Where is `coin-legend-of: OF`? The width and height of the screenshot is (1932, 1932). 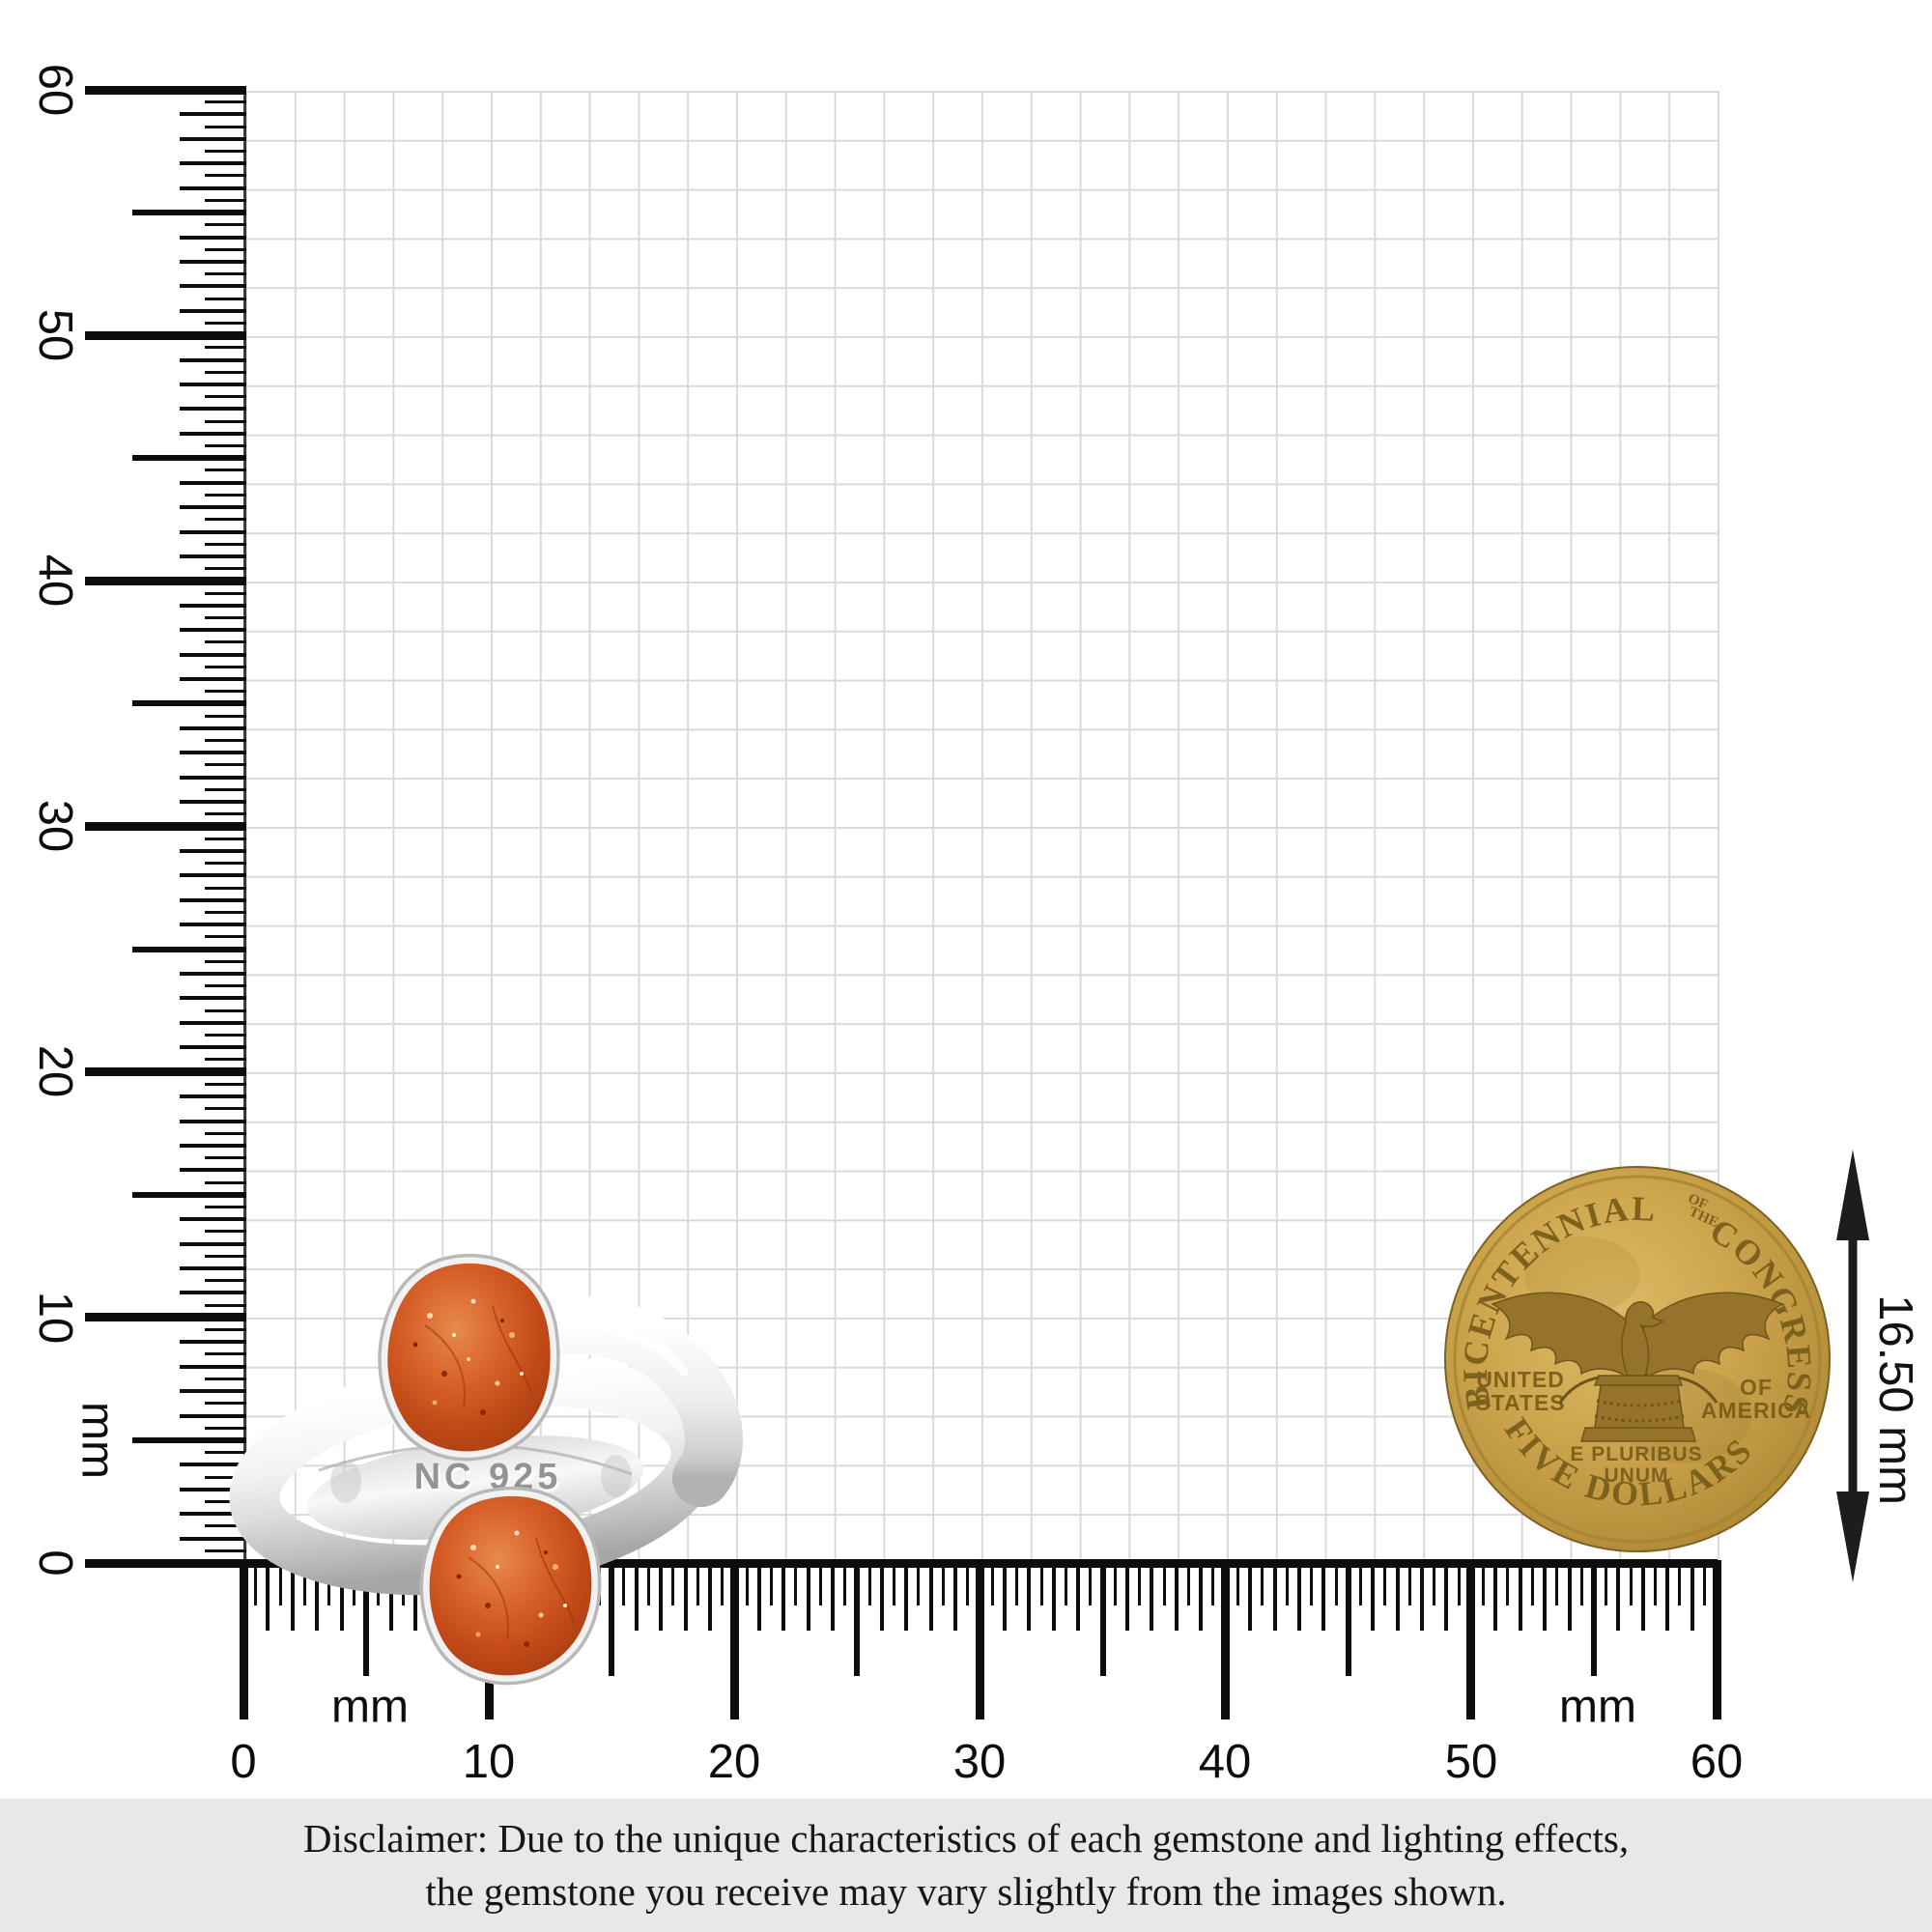
coin-legend-of: OF is located at coordinates (1698, 1202).